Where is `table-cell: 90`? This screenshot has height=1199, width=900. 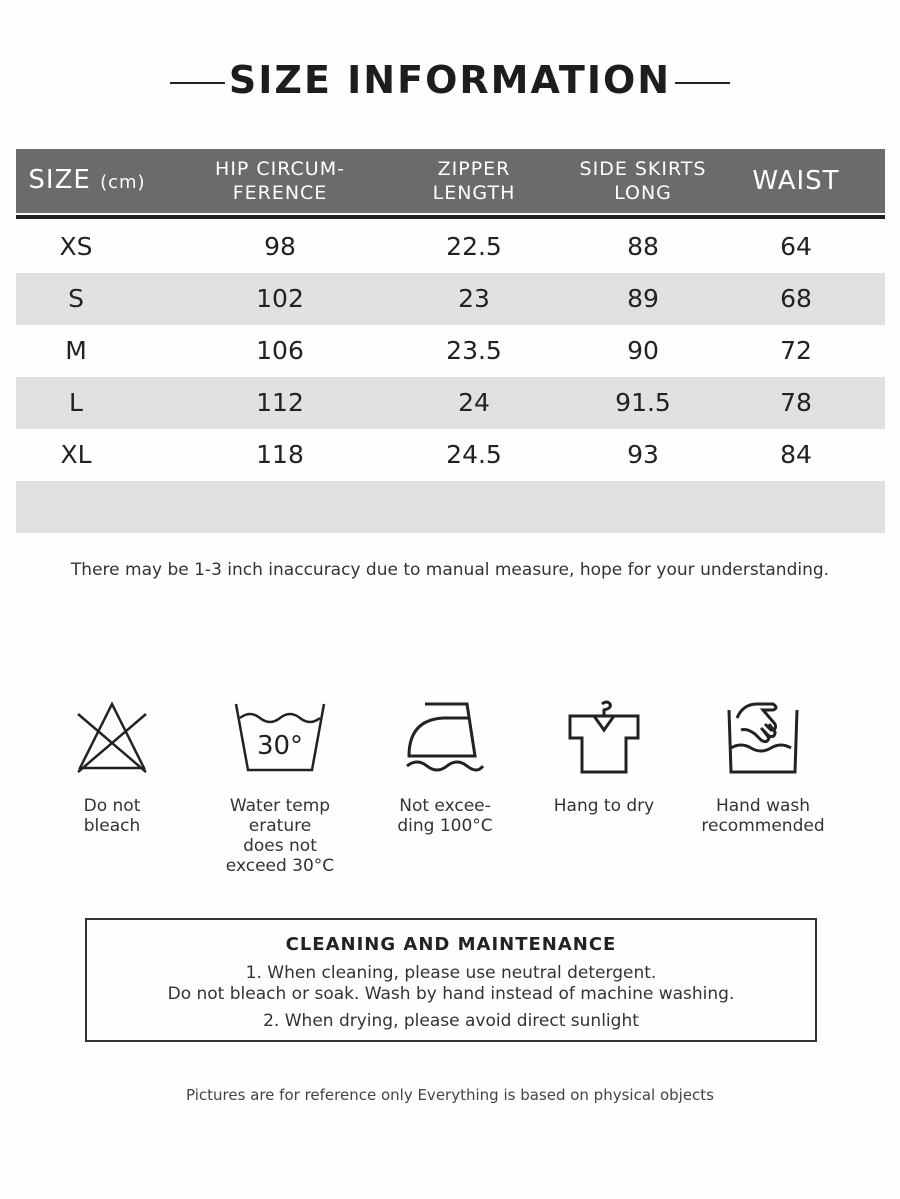
table-cell: 90 is located at coordinates (643, 350).